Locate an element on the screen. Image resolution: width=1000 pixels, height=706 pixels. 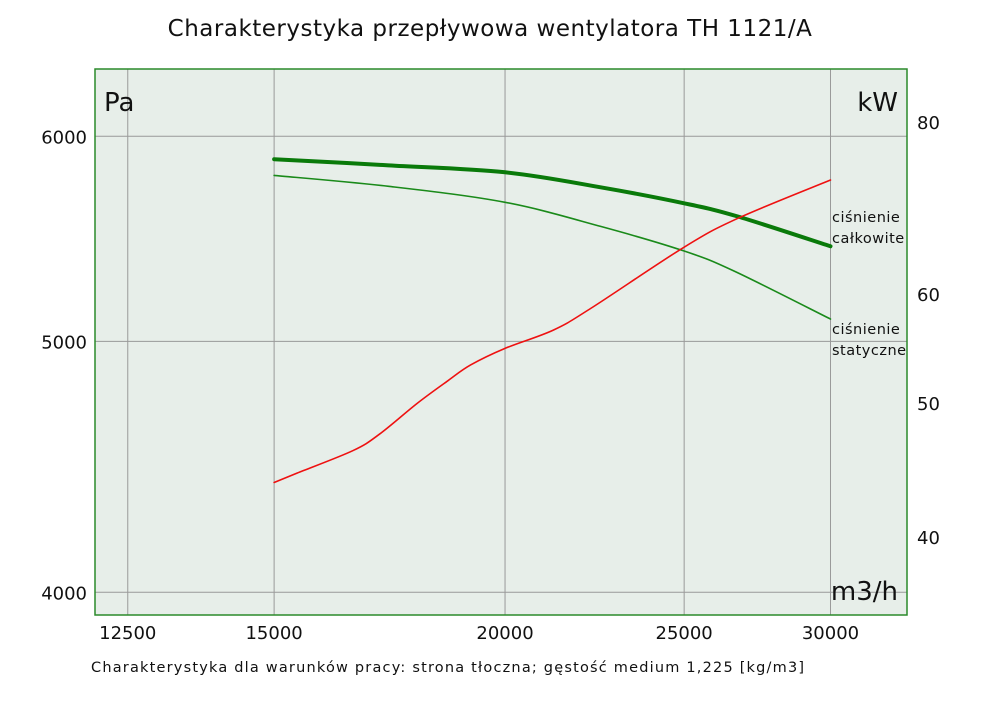
y-right-tick-label: 50 is located at coordinates (928, 404).